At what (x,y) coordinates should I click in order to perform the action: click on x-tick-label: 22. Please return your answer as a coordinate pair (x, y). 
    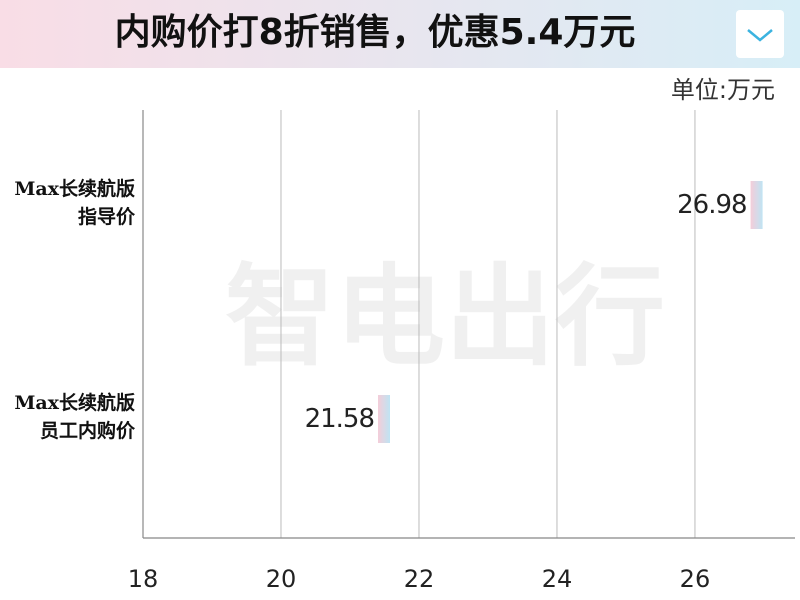
    Looking at the image, I should click on (419, 579).